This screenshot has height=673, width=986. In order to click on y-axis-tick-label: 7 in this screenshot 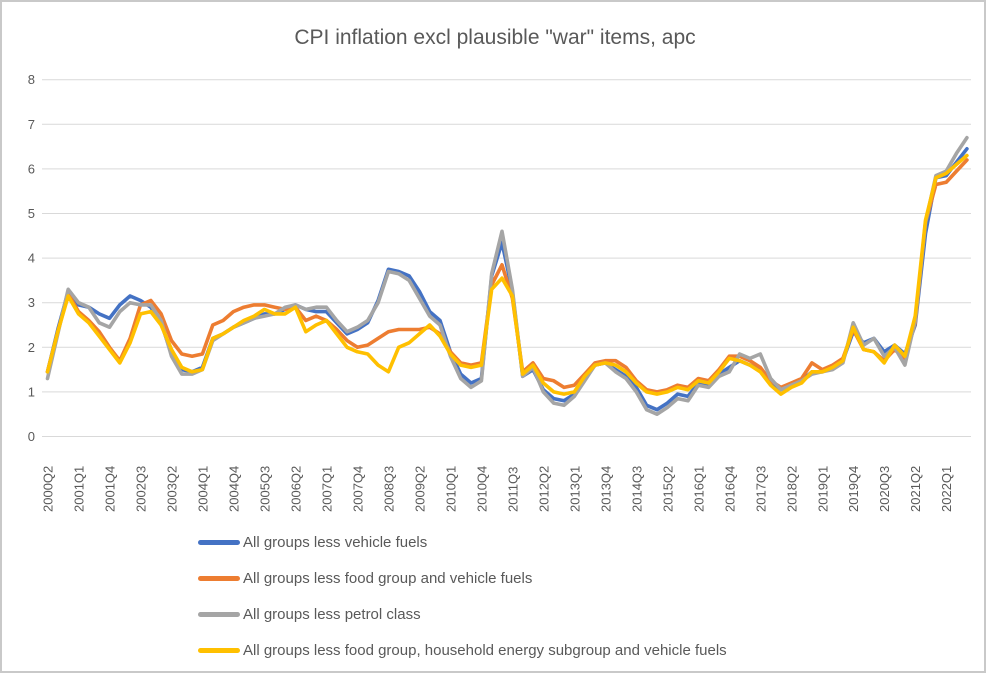, I will do `click(31, 124)`.